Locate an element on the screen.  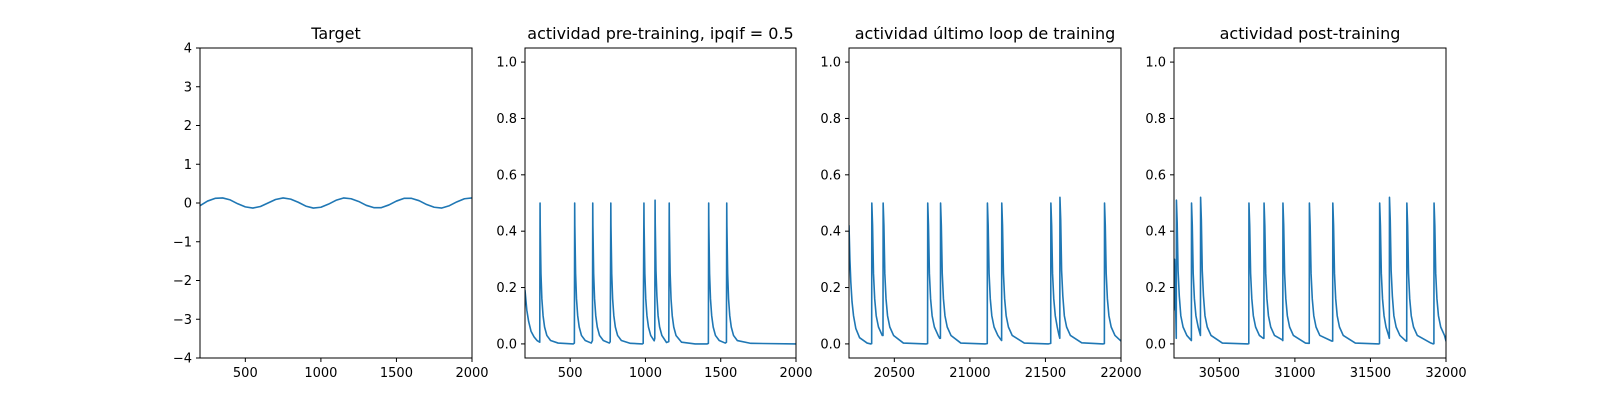
subplot-title: actividad pre-training, ipqif = 0.5 is located at coordinates (660, 33).